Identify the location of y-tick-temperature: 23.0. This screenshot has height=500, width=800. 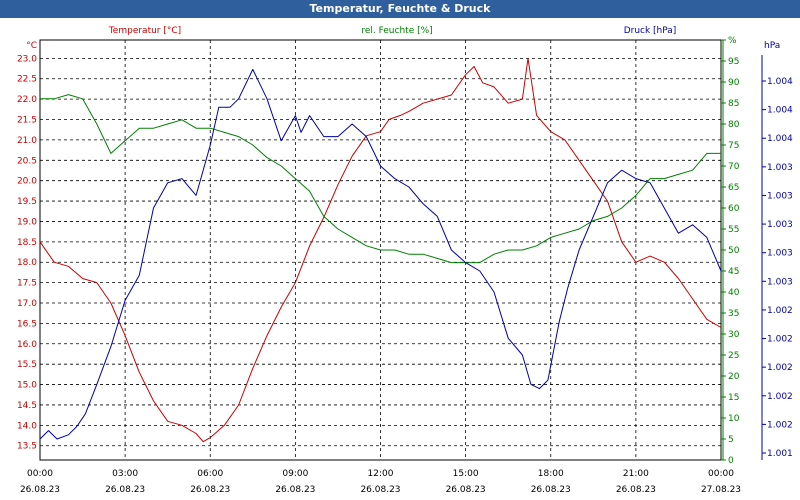
(27, 59).